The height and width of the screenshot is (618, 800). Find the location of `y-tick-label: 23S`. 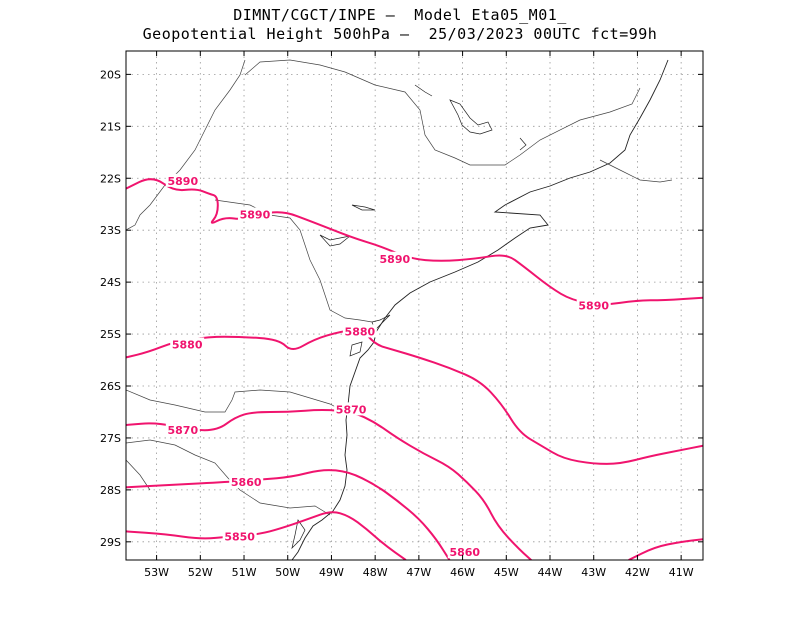

y-tick-label: 23S is located at coordinates (110, 230).